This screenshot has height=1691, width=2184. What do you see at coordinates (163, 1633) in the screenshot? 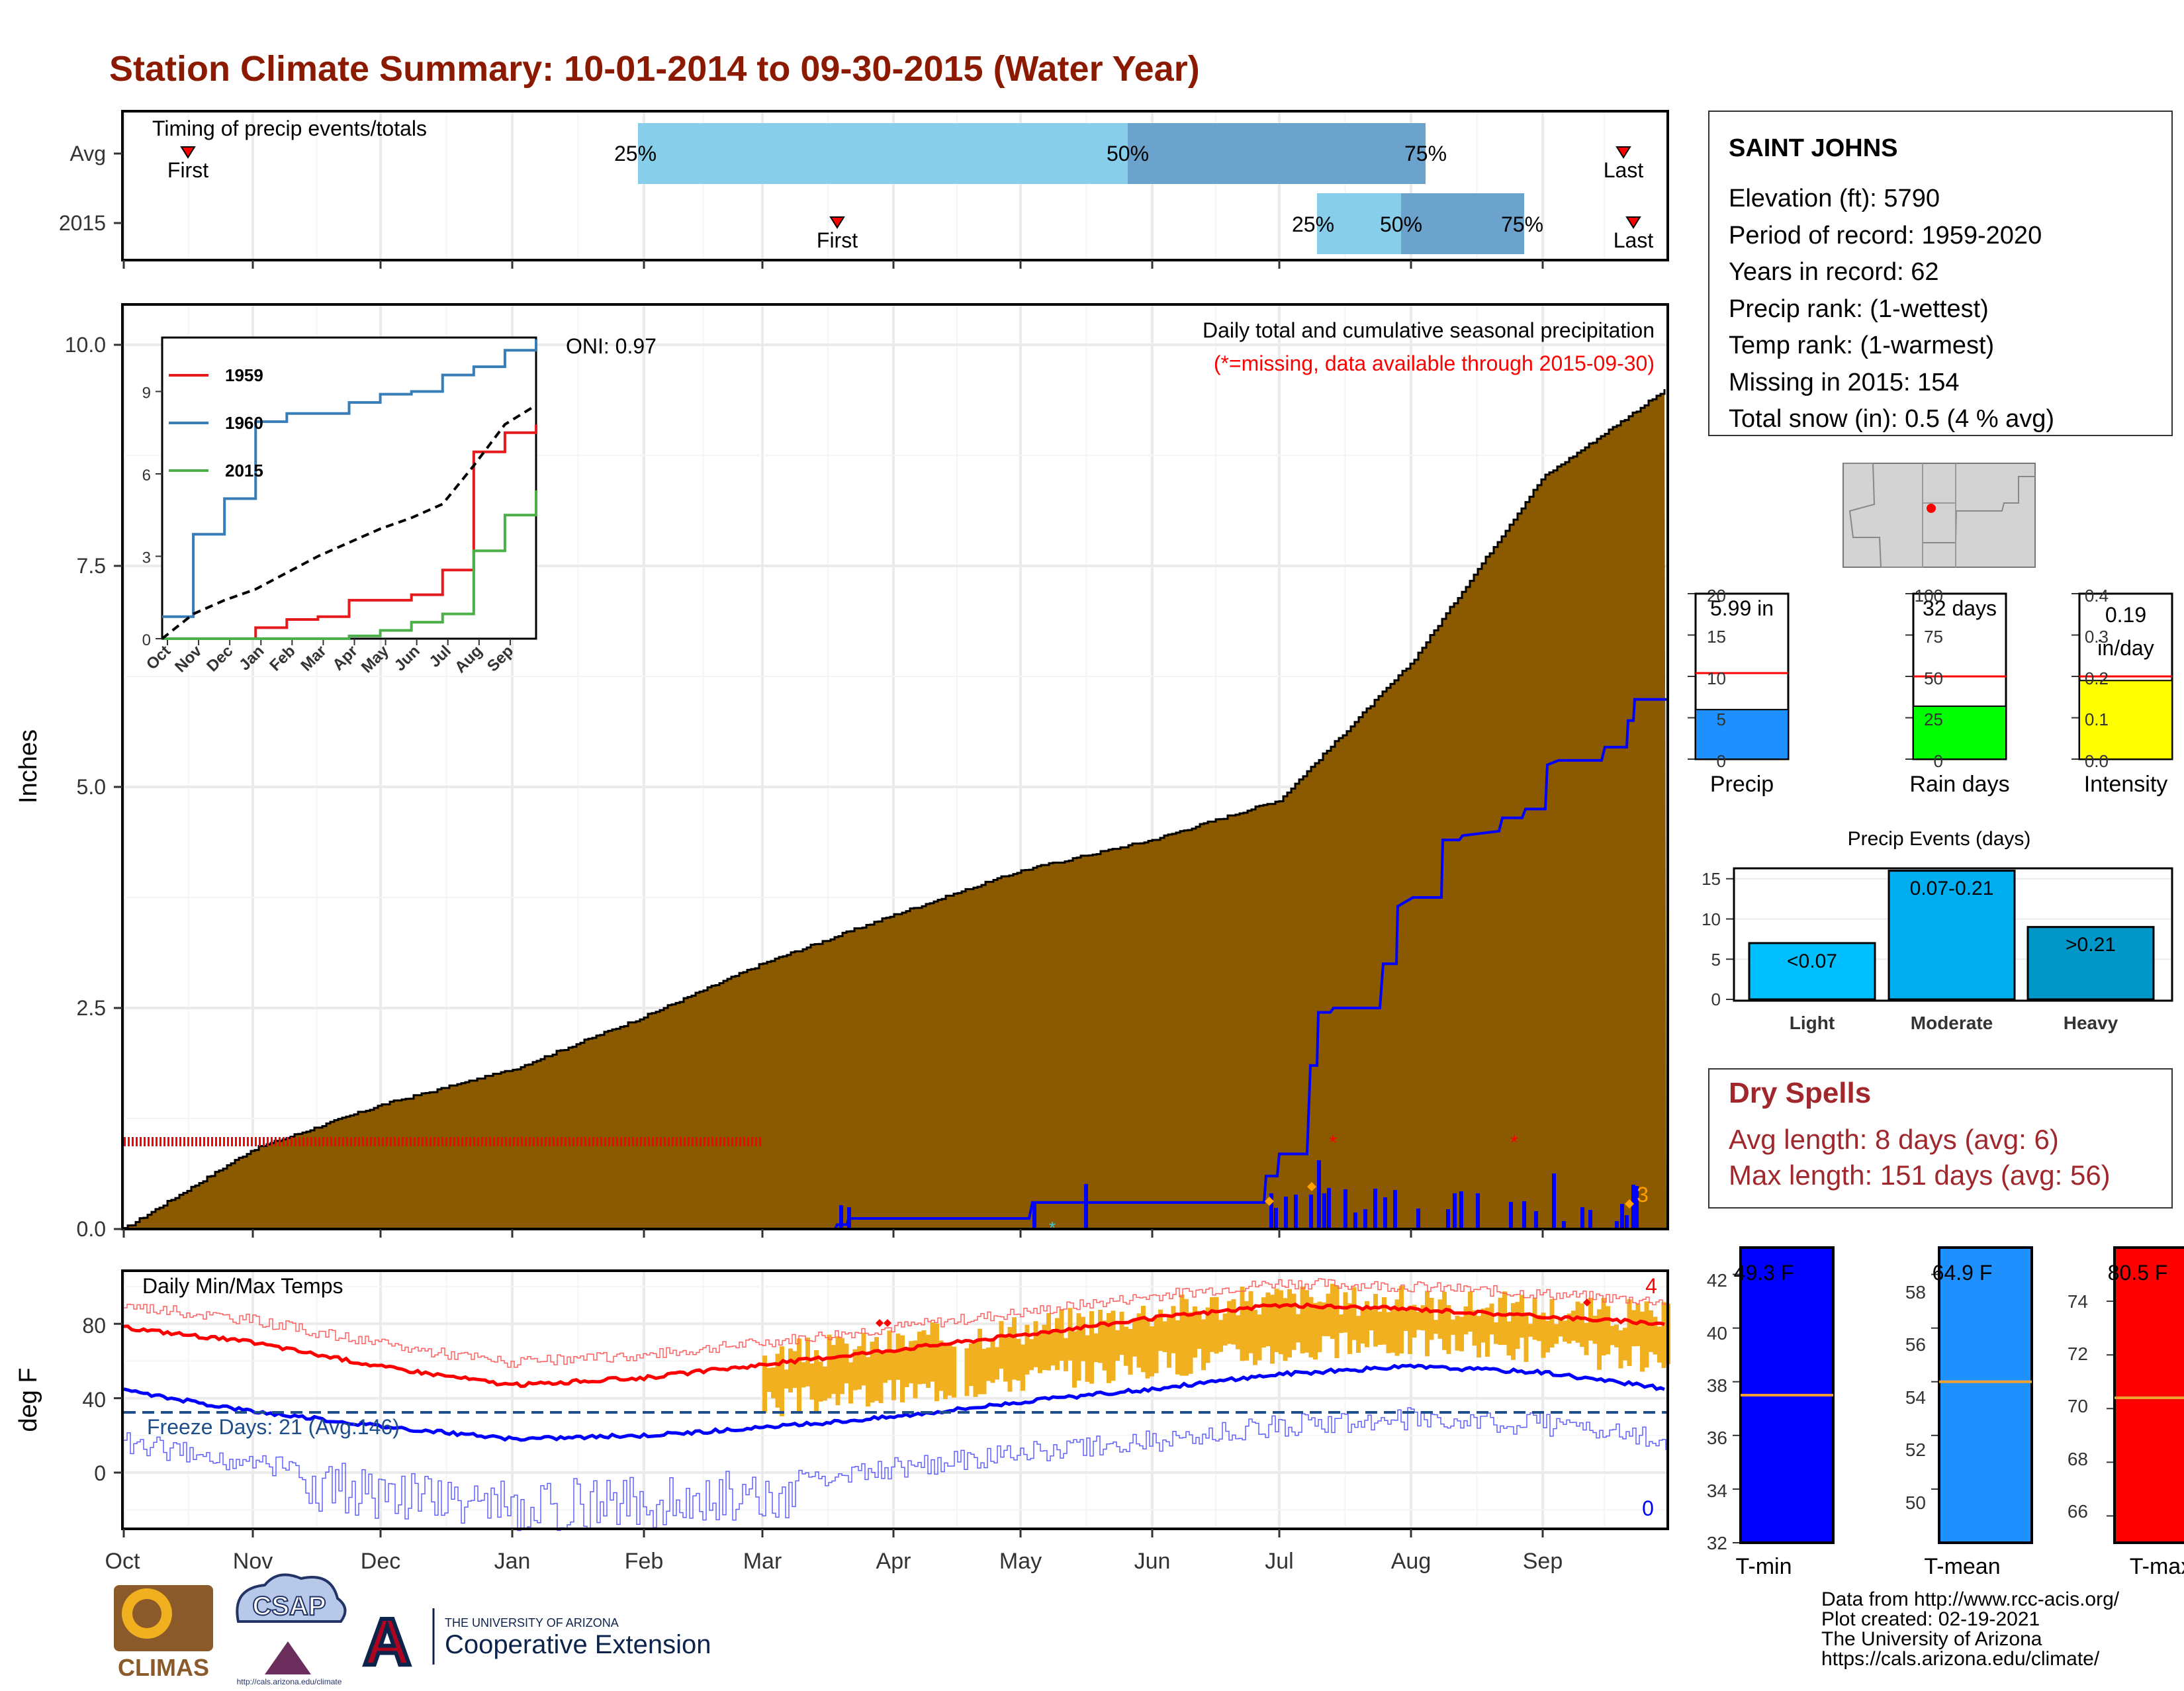
I see `climas-logo: CLIMAS` at bounding box center [163, 1633].